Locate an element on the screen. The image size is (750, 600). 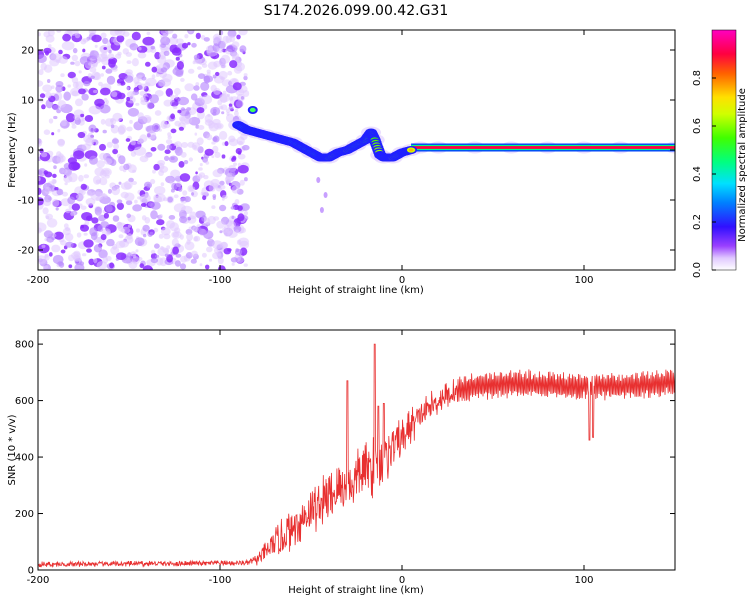
x-tick-label: -200 is located at coordinates (38, 280).